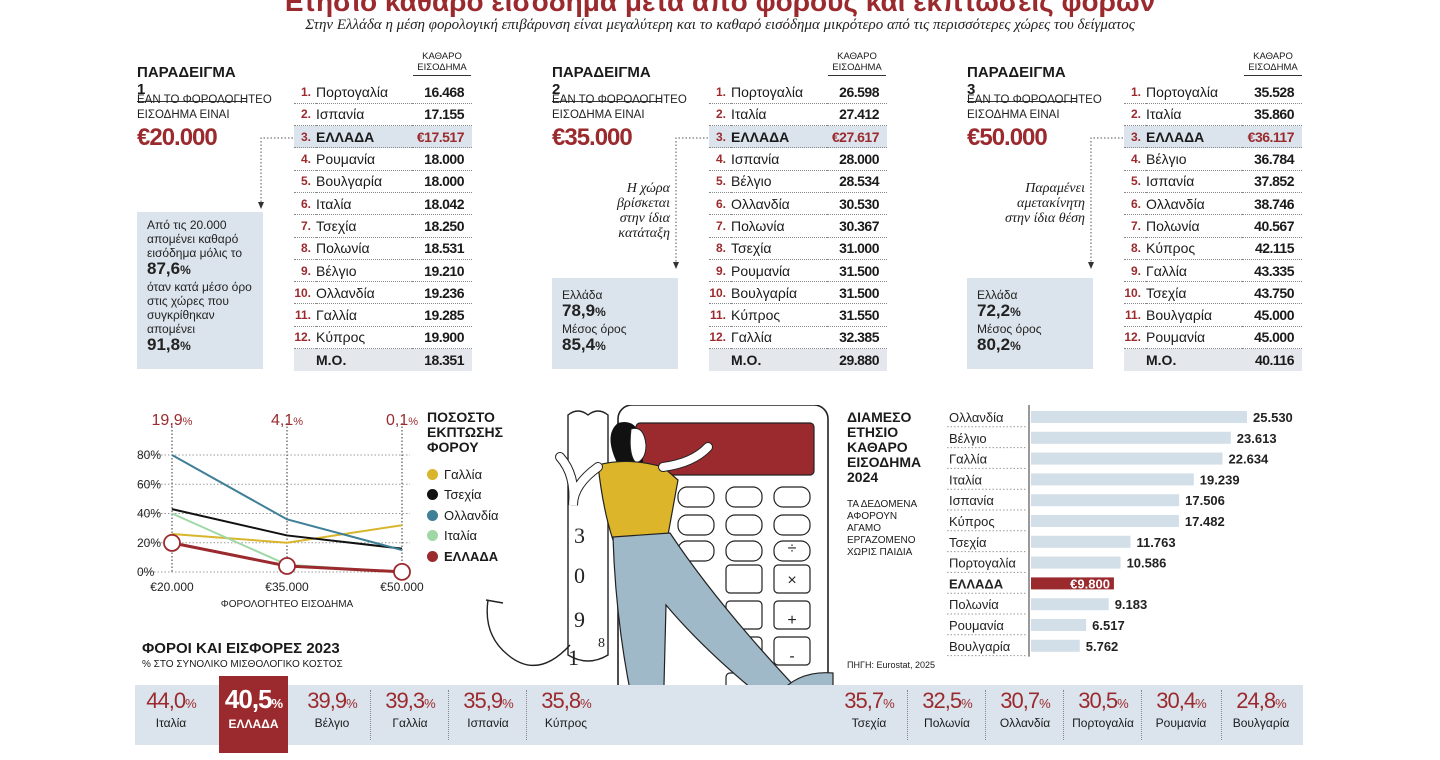 This screenshot has width=1440, height=760. What do you see at coordinates (248, 699) in the screenshot?
I see `tax-value-number: 40,5` at bounding box center [248, 699].